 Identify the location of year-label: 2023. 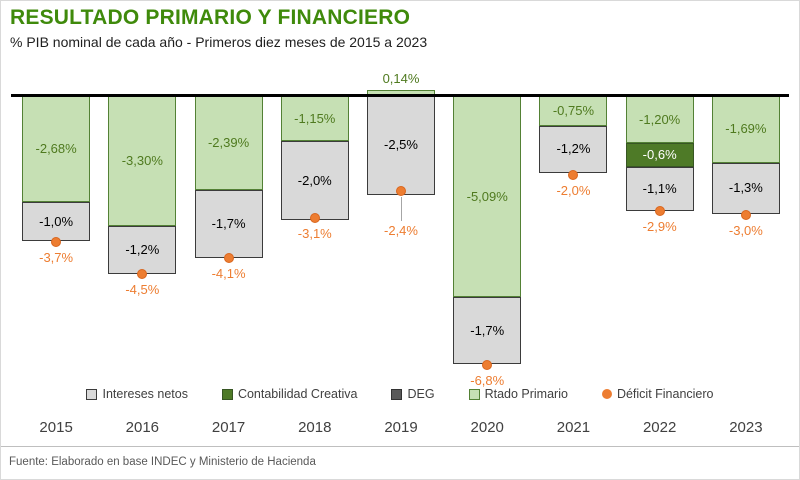
(746, 427).